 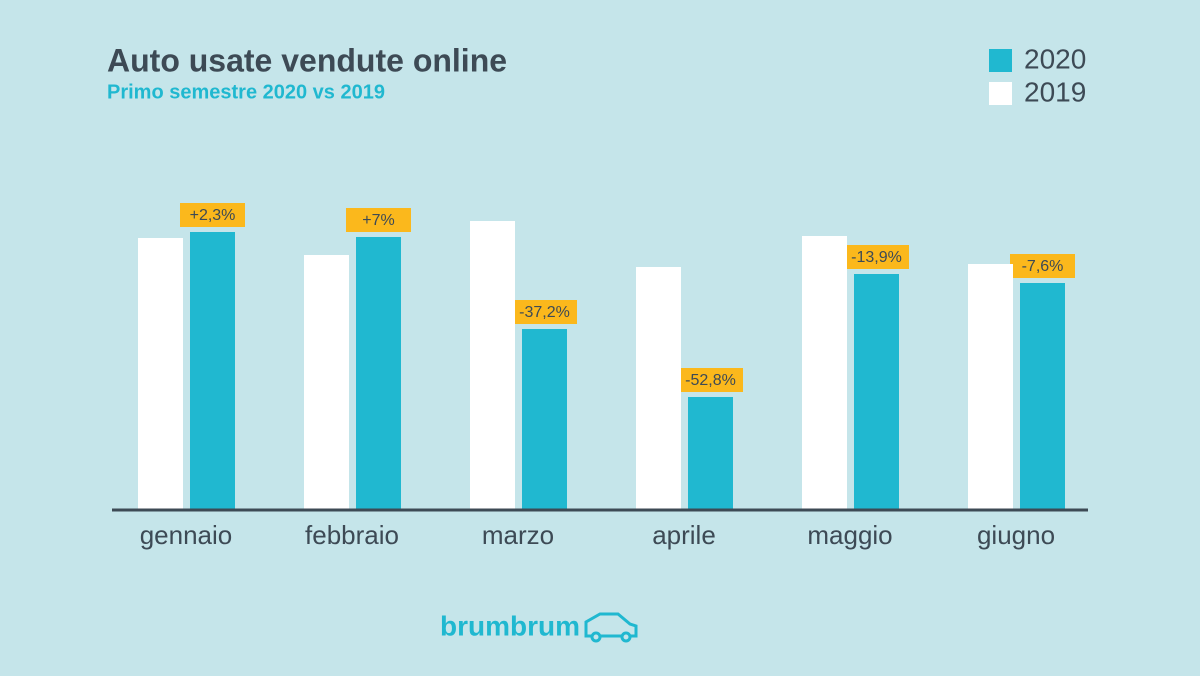 I want to click on change-label: -13,9%, so click(x=876, y=257).